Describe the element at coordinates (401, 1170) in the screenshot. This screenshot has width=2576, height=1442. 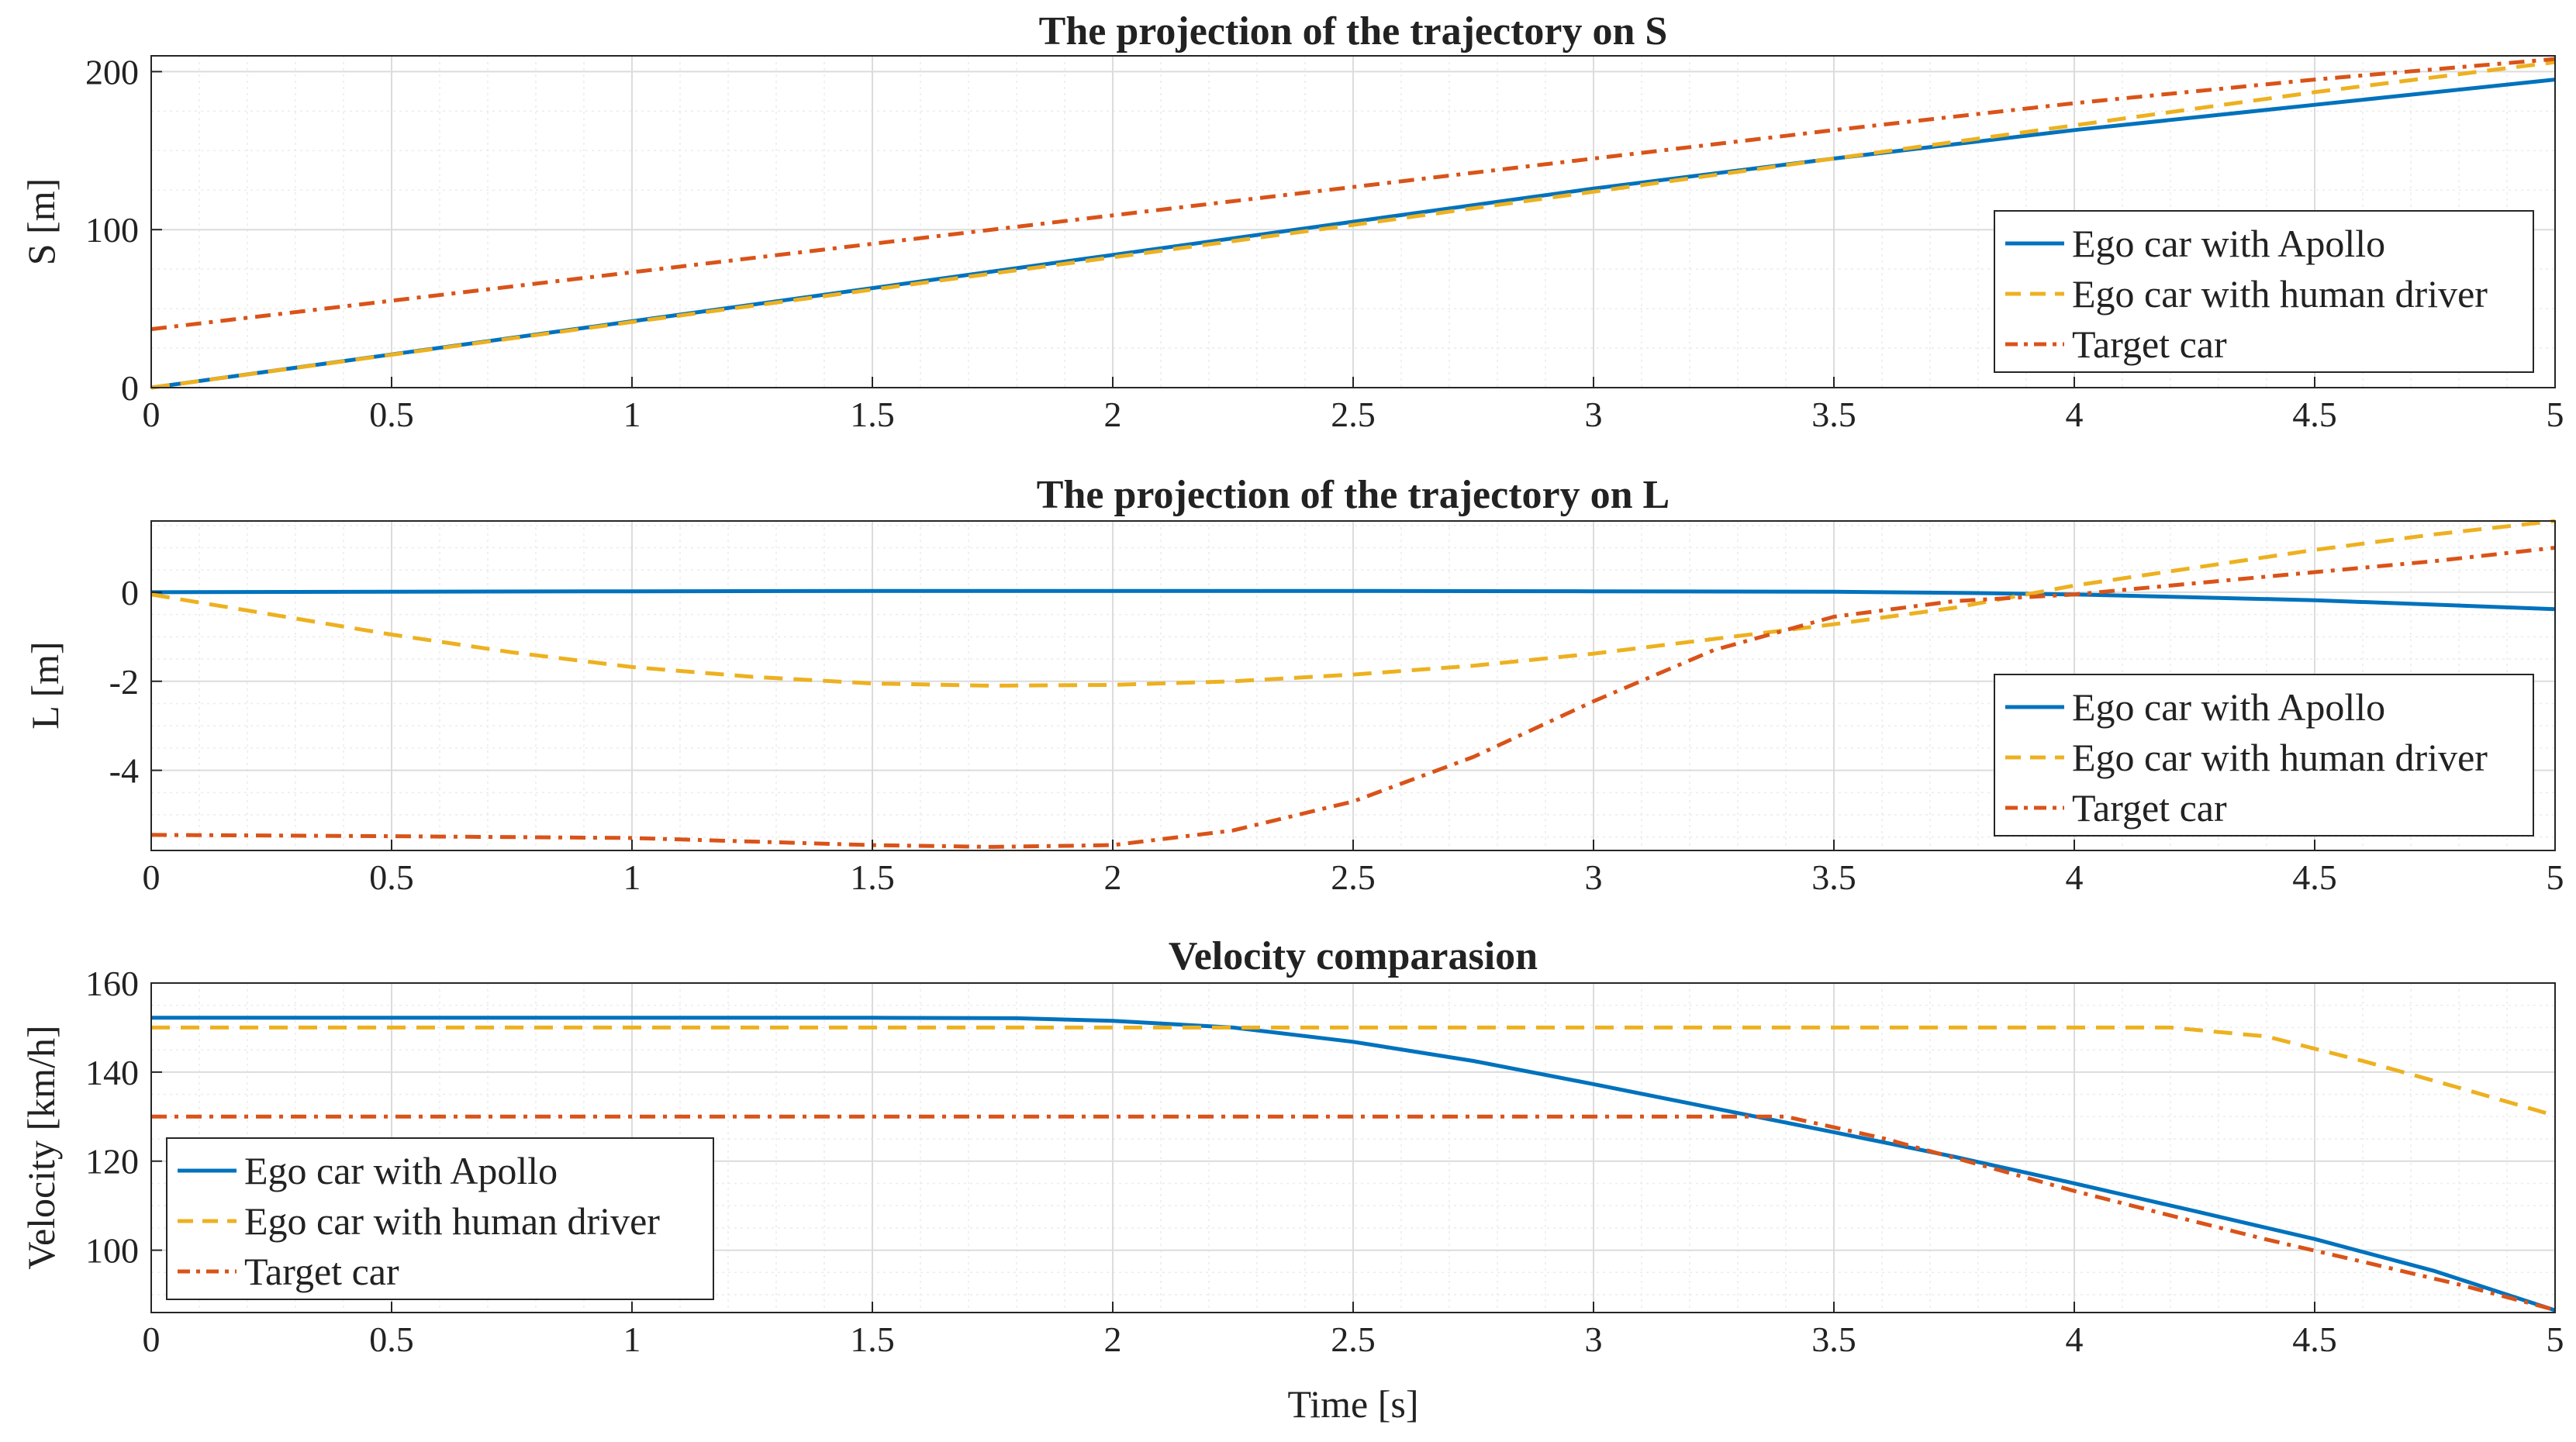
I see `legend-label-velocity-1: Ego car with Apollo` at that location.